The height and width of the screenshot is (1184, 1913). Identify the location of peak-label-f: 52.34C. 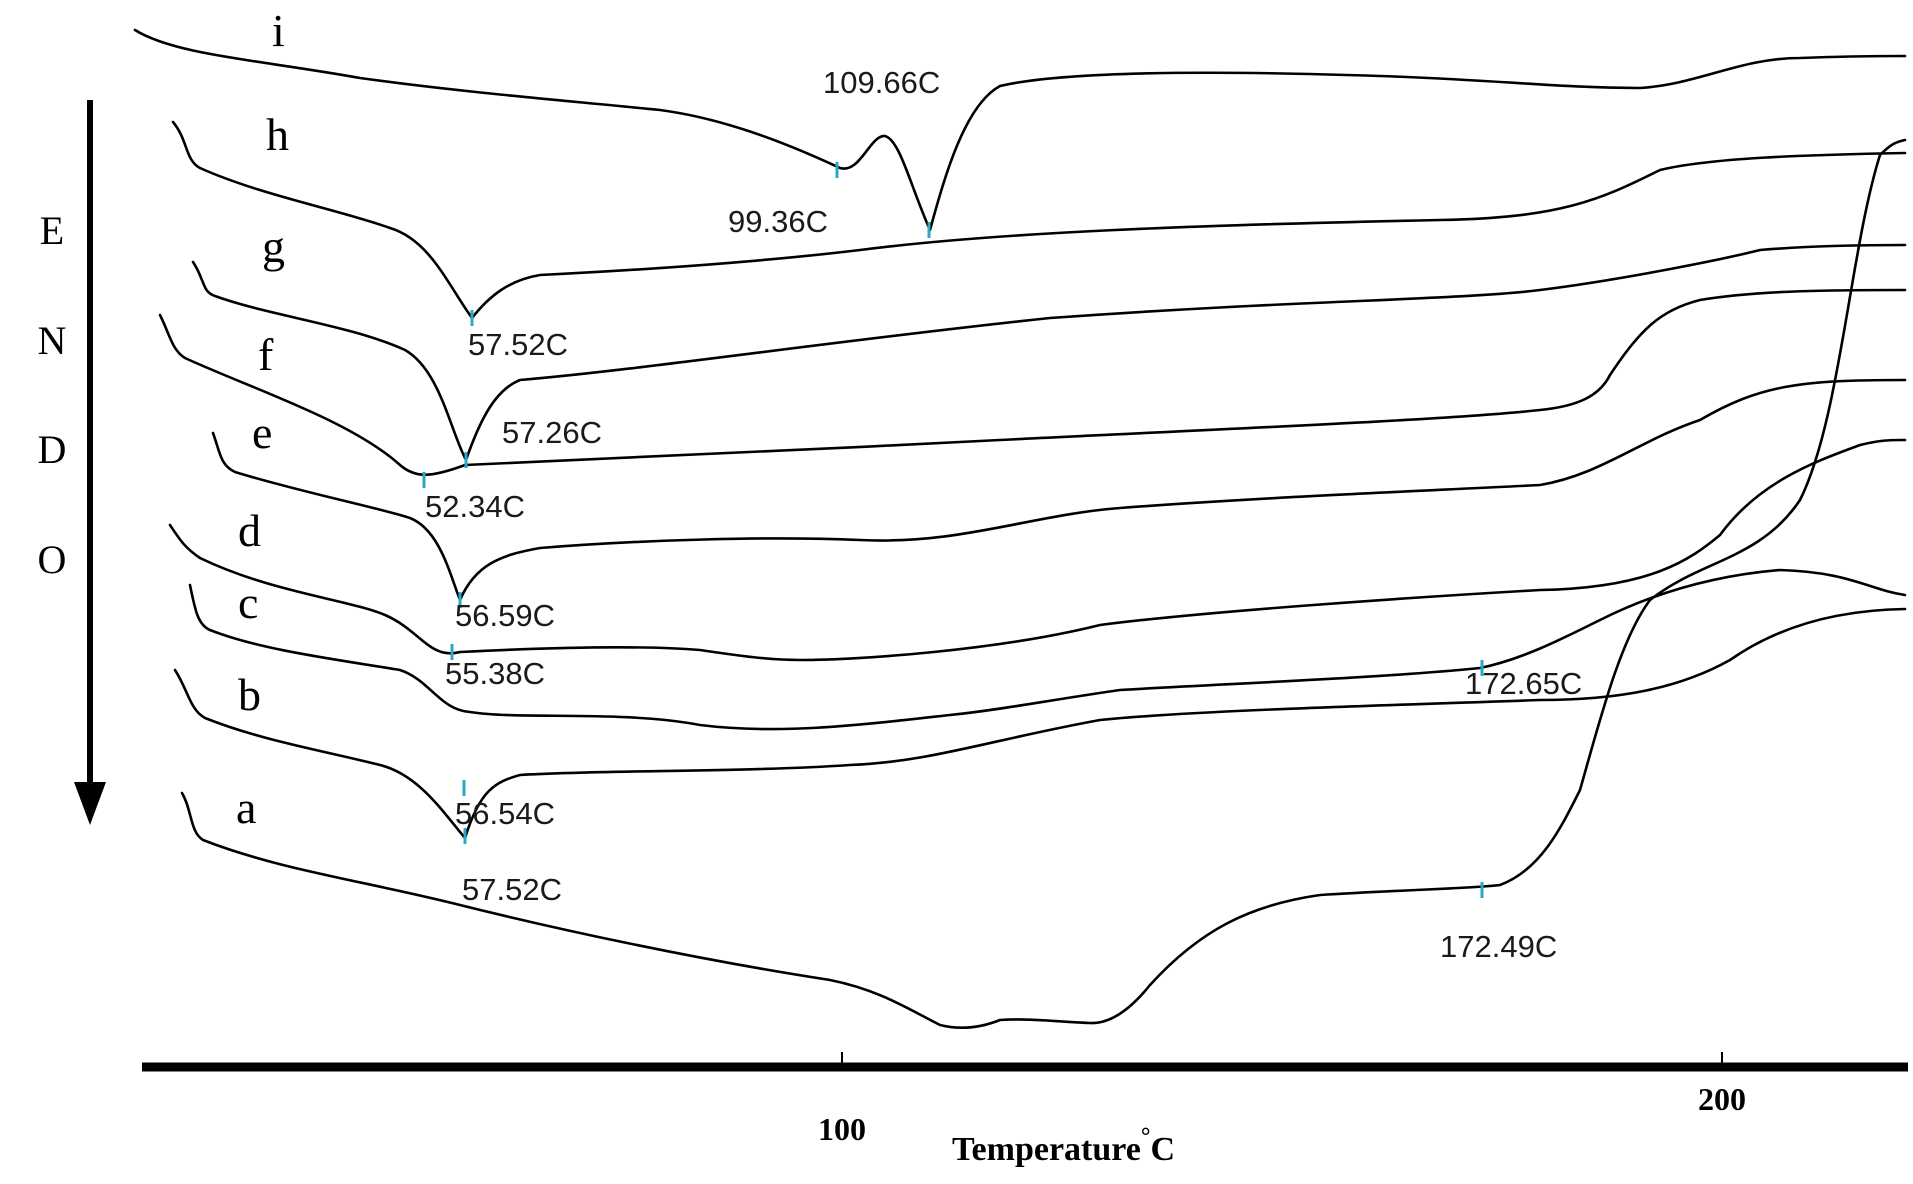
(475, 506).